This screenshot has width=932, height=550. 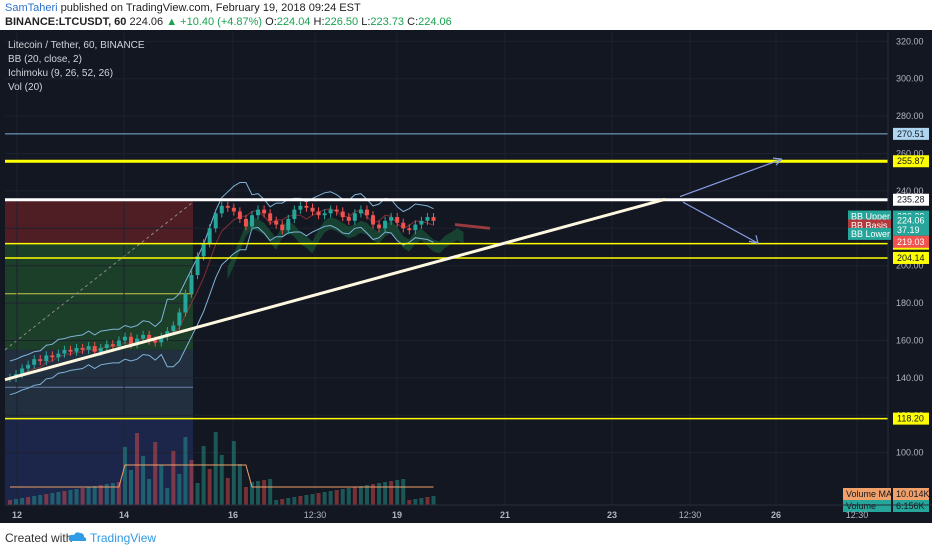 What do you see at coordinates (468, 512) in the screenshot?
I see `time-axis: 12 14 16 12:30 19 21 23 12:30 26 12:30` at bounding box center [468, 512].